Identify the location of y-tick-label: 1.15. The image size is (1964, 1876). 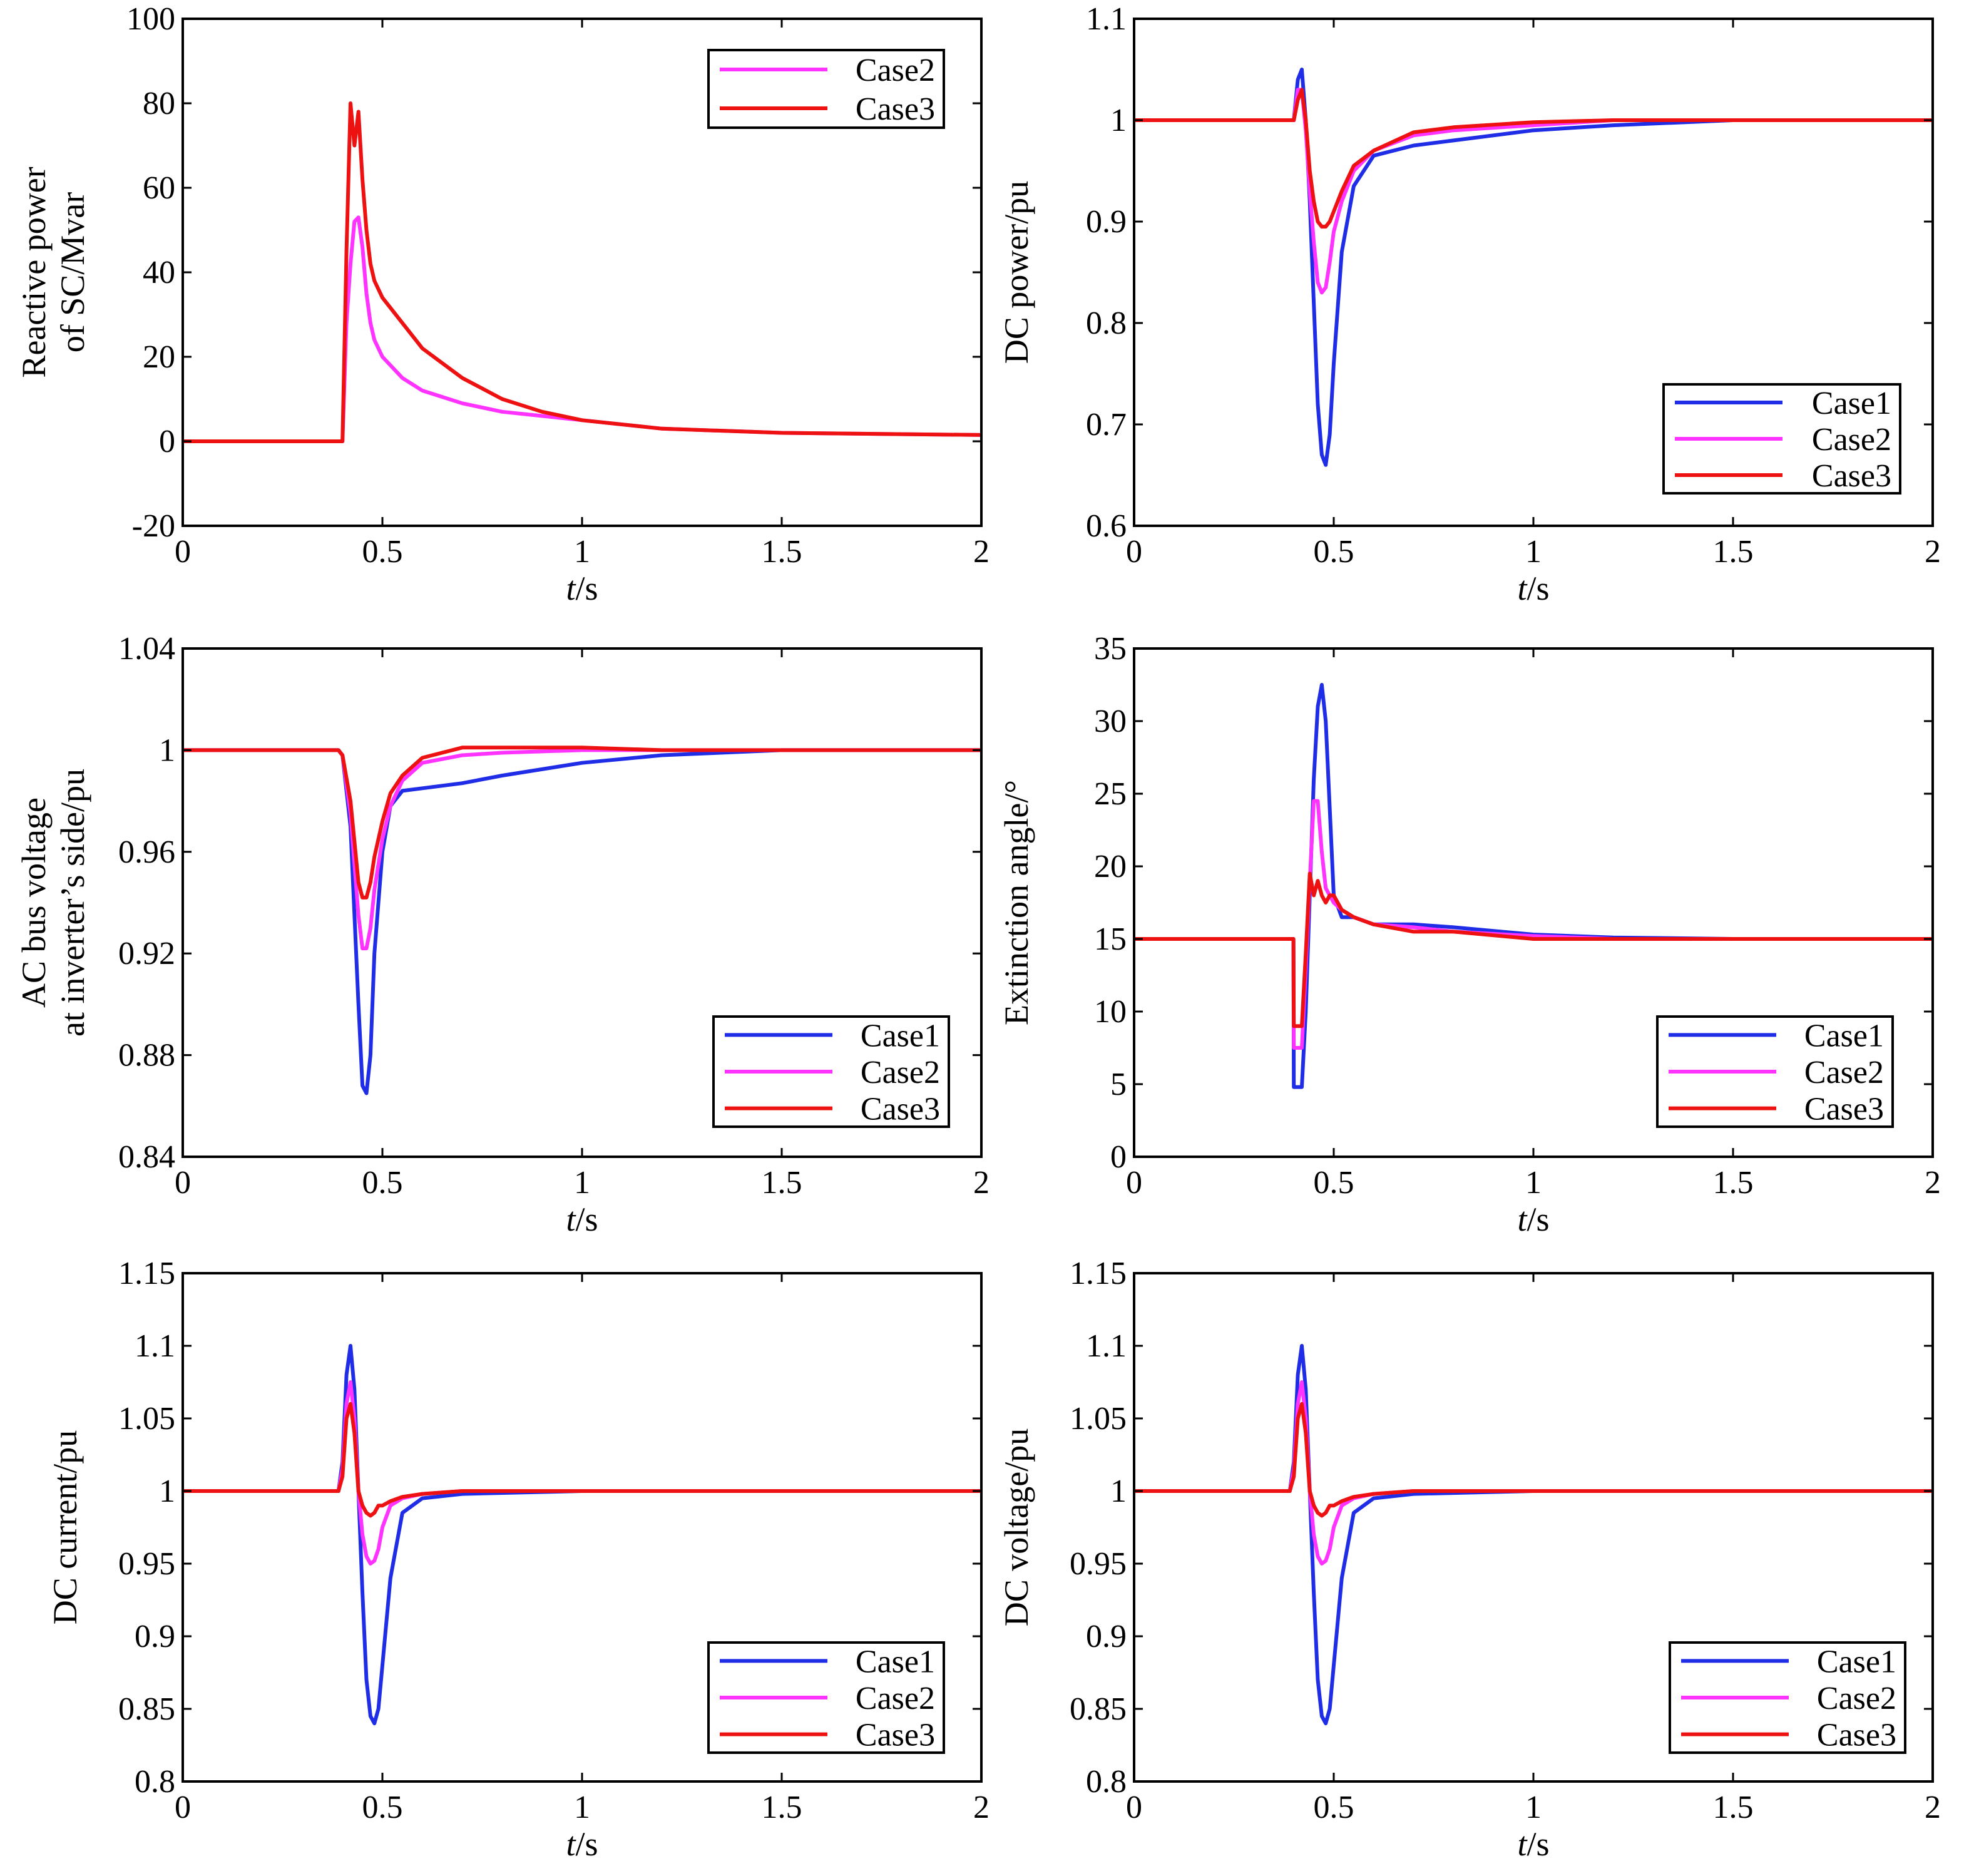
(146, 1273).